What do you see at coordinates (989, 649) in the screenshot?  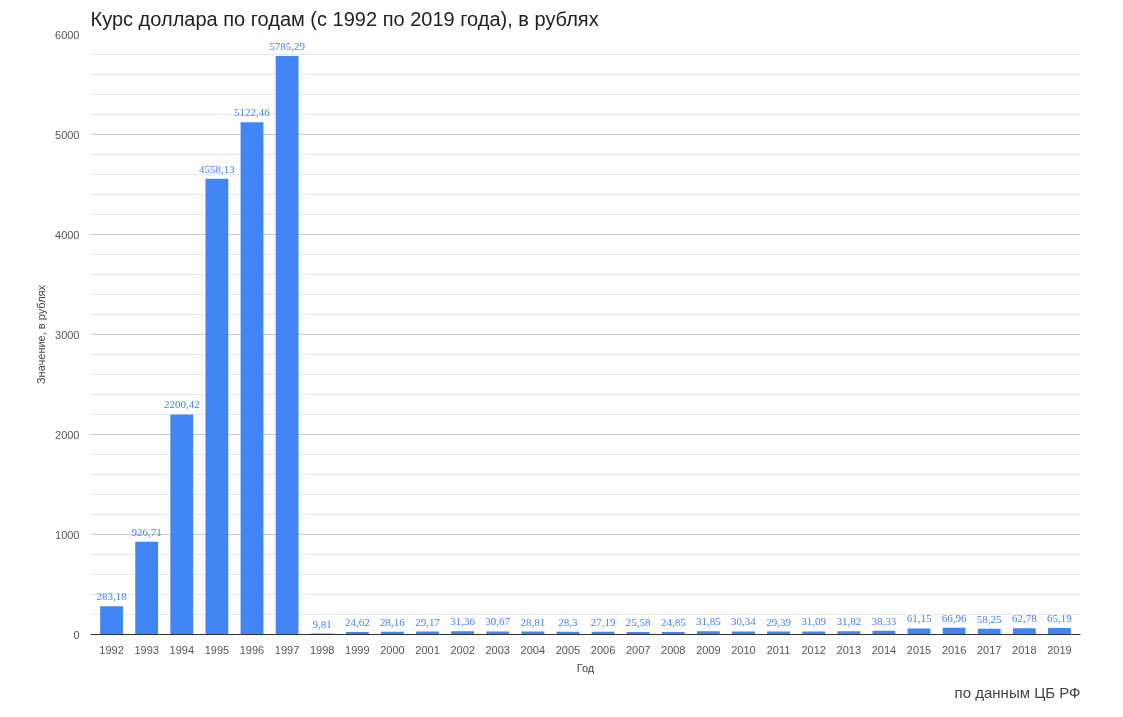 I see `x-tick-label: 2017` at bounding box center [989, 649].